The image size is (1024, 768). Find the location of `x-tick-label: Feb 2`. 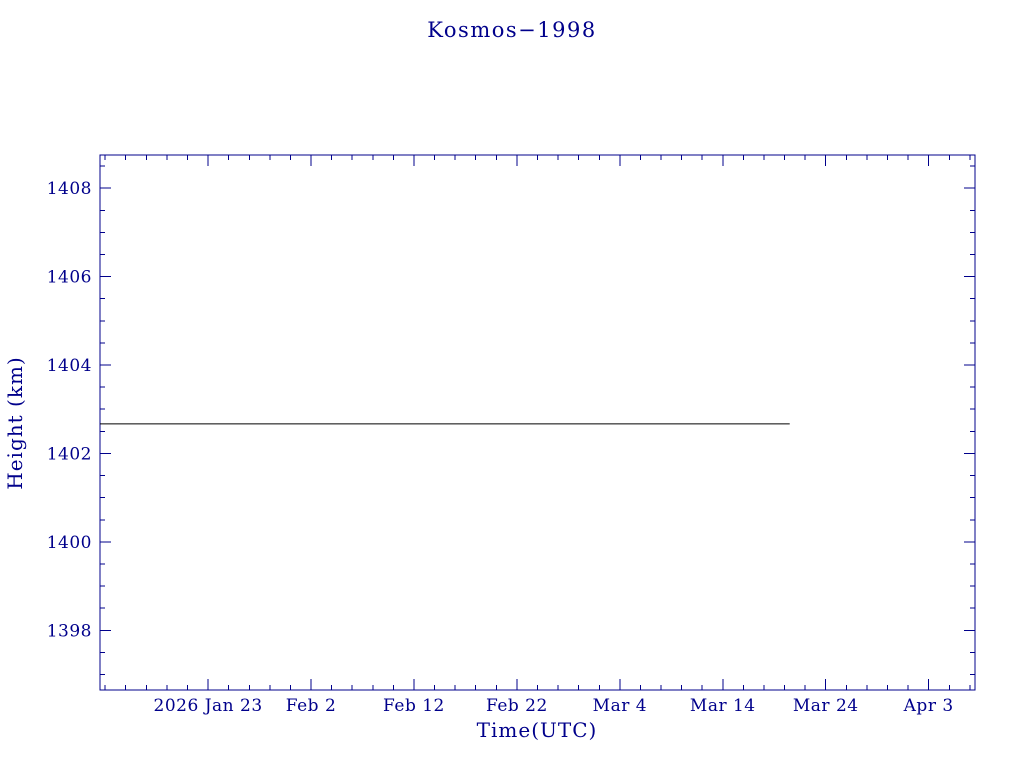

x-tick-label: Feb 2 is located at coordinates (311, 706).